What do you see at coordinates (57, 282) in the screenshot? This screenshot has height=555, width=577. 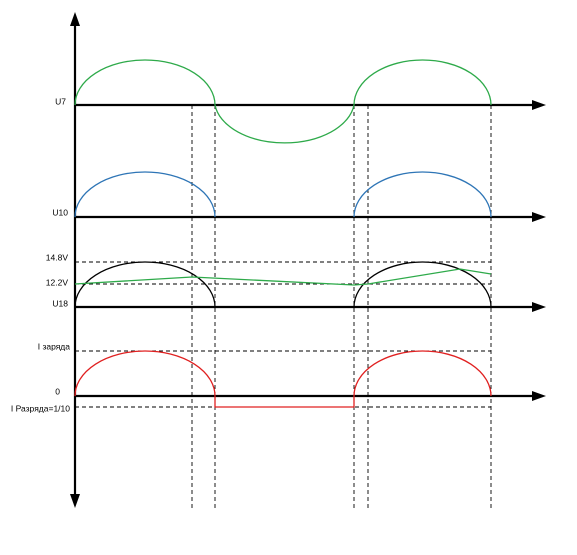 I see `label: 12.2V` at bounding box center [57, 282].